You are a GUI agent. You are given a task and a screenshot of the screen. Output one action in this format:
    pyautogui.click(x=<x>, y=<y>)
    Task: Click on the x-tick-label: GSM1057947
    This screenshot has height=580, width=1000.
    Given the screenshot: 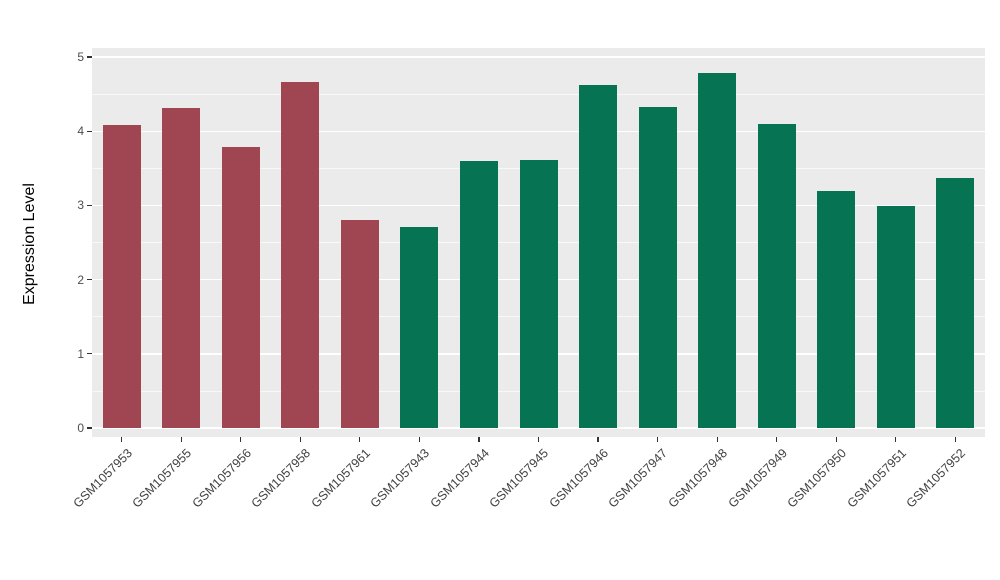 What is the action you would take?
    pyautogui.click(x=638, y=478)
    